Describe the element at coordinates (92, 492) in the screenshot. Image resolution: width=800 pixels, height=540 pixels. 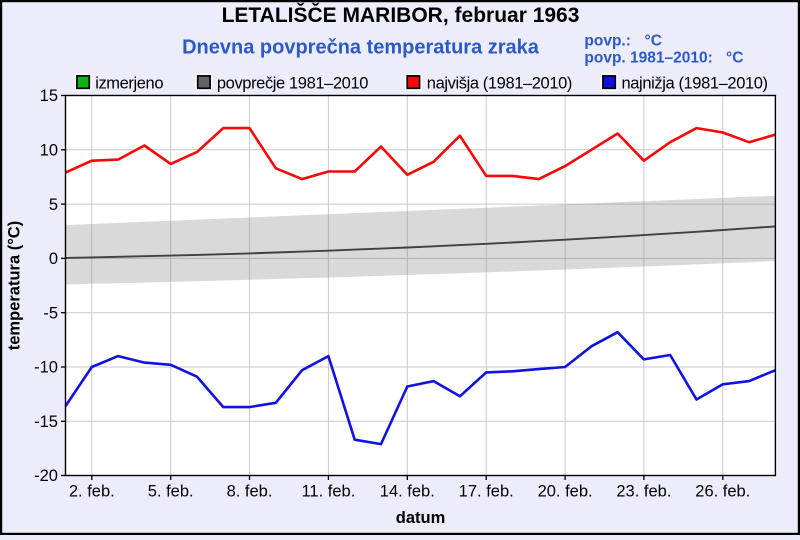
I see `svg-text: 2. feb.` at that location.